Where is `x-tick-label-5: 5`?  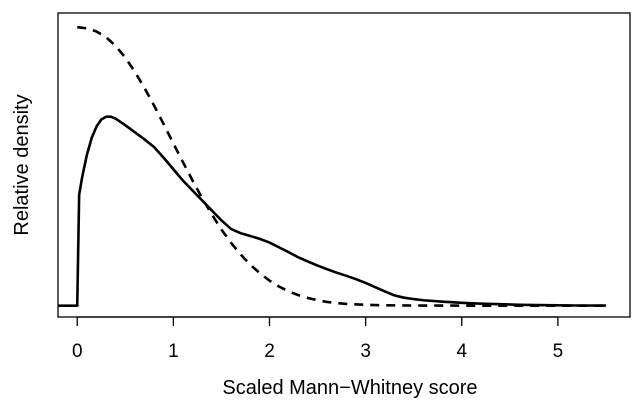
x-tick-label-5: 5 is located at coordinates (558, 351).